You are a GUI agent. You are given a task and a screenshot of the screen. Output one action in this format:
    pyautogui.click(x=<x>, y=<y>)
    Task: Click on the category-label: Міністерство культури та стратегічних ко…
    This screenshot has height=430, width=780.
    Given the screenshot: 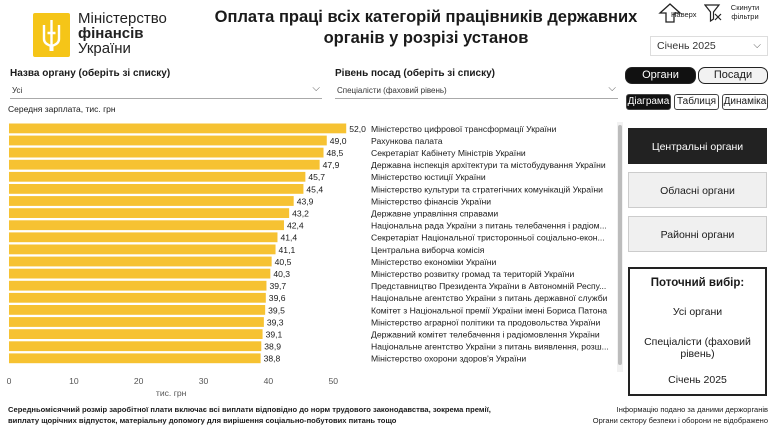 What is the action you would take?
    pyautogui.click(x=487, y=189)
    